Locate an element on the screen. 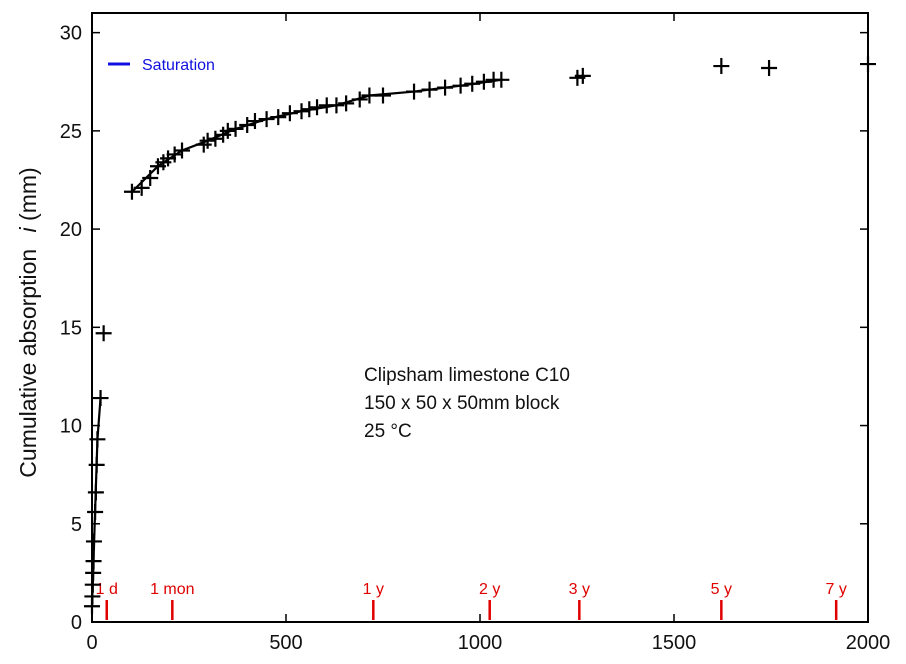 The height and width of the screenshot is (664, 906). time-marker-label: 5 y is located at coordinates (721, 589).